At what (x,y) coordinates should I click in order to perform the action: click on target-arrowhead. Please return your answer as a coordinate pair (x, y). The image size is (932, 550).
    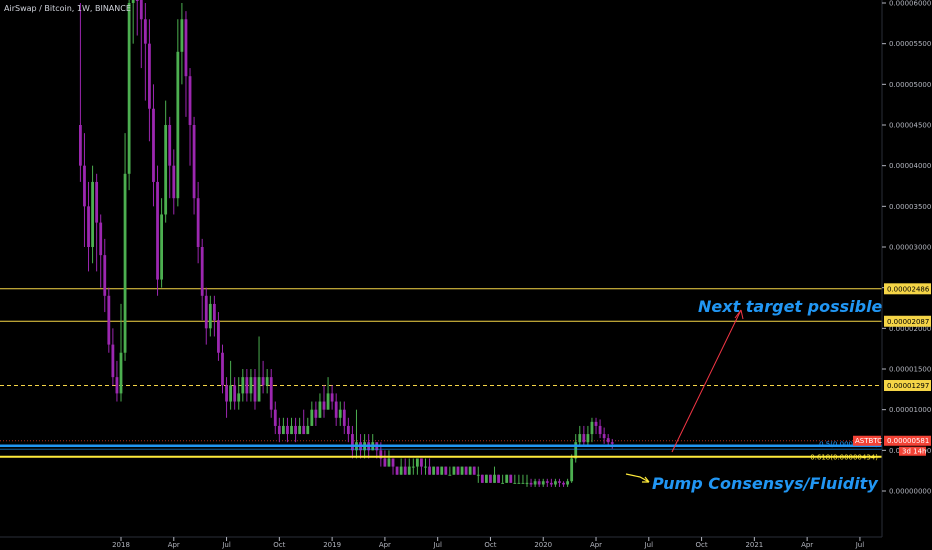
    Looking at the image, I should click on (739, 314).